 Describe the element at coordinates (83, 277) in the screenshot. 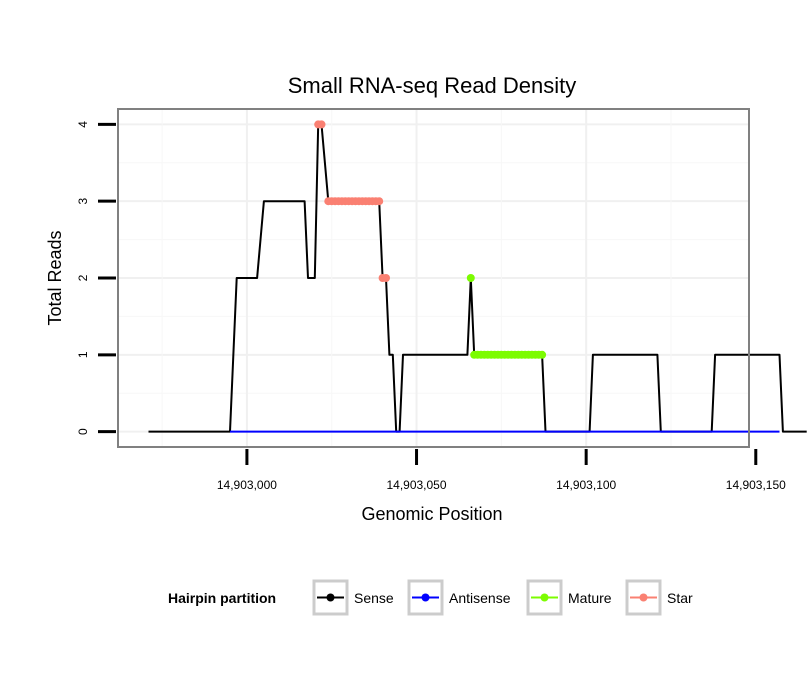

I see `y-tick-label: 2` at that location.